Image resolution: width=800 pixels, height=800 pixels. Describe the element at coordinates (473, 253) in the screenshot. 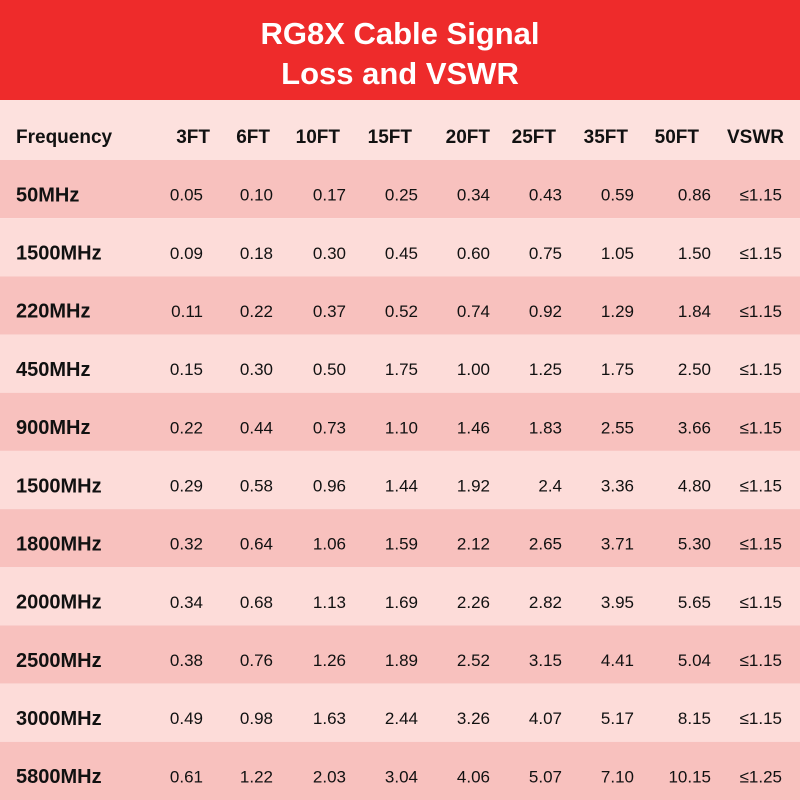

I see `cell-value: 0.60` at that location.